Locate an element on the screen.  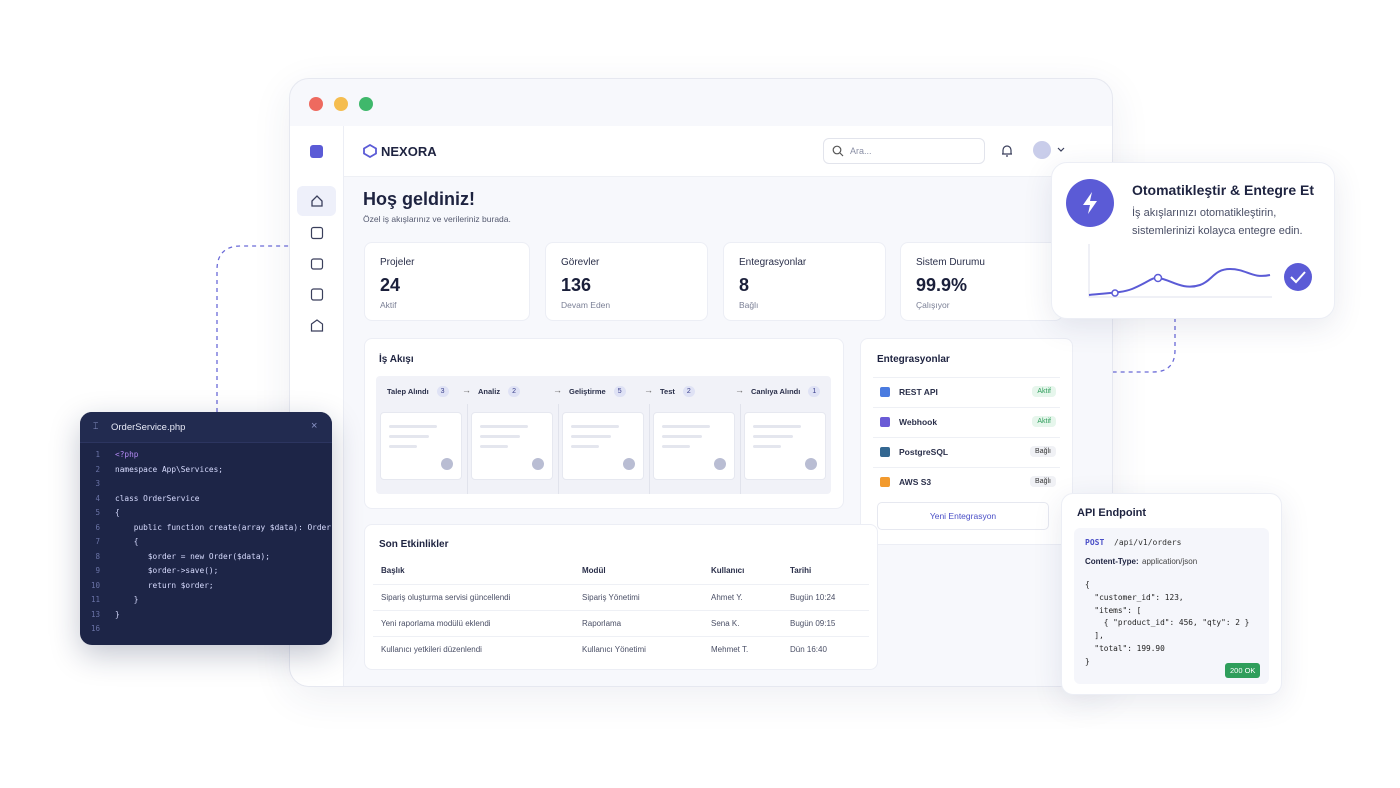
line-number: 11 is located at coordinates (95, 599).